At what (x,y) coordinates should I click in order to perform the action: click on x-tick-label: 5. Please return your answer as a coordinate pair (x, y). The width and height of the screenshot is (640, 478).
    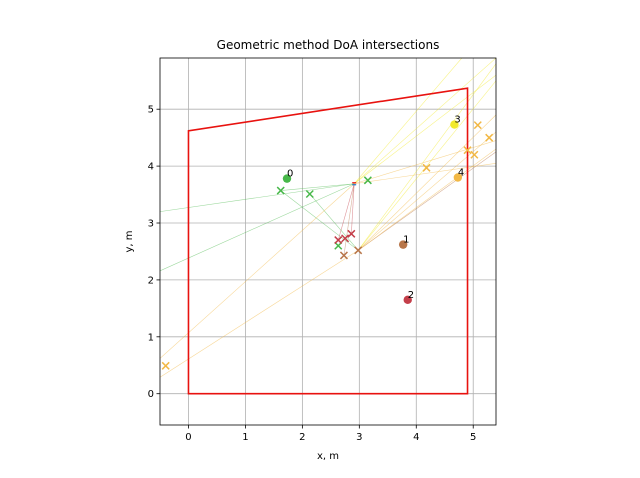
    Looking at the image, I should click on (473, 437).